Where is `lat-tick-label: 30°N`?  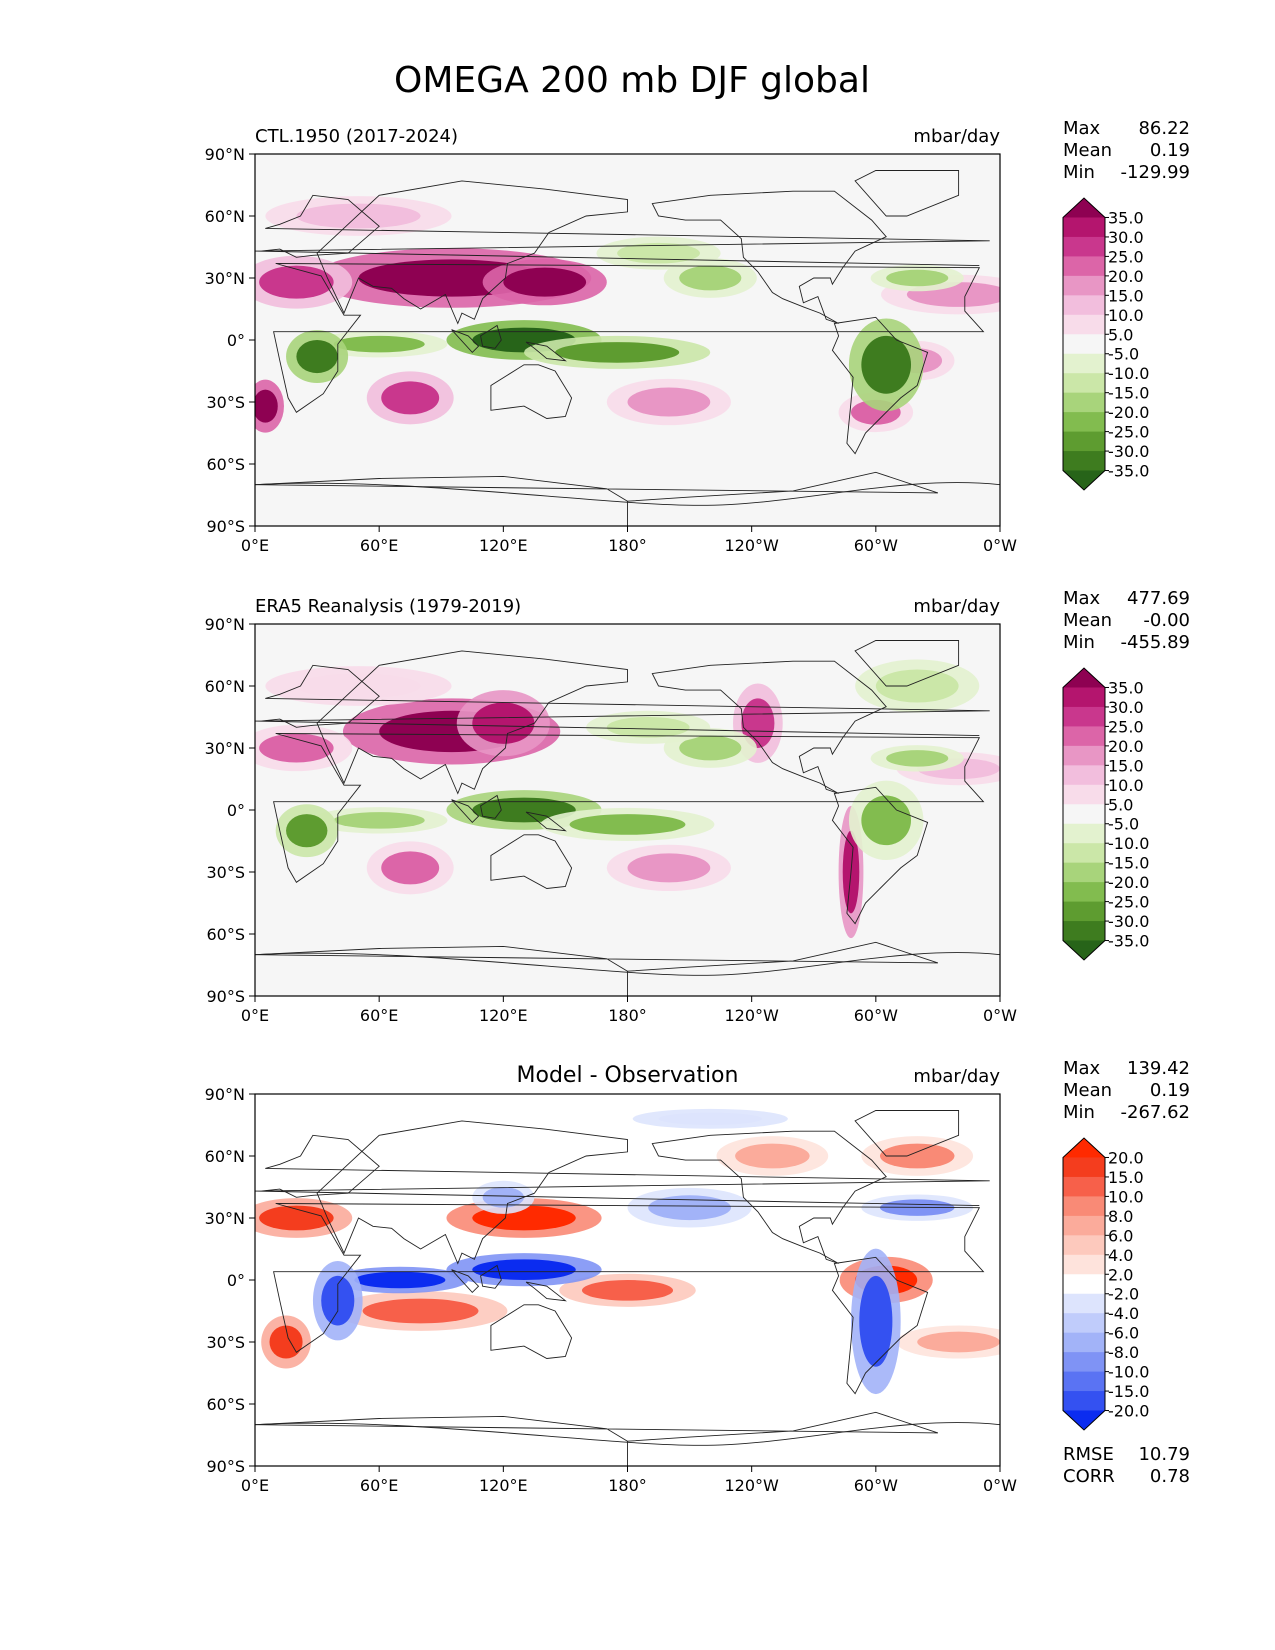 lat-tick-label: 30°N is located at coordinates (225, 748).